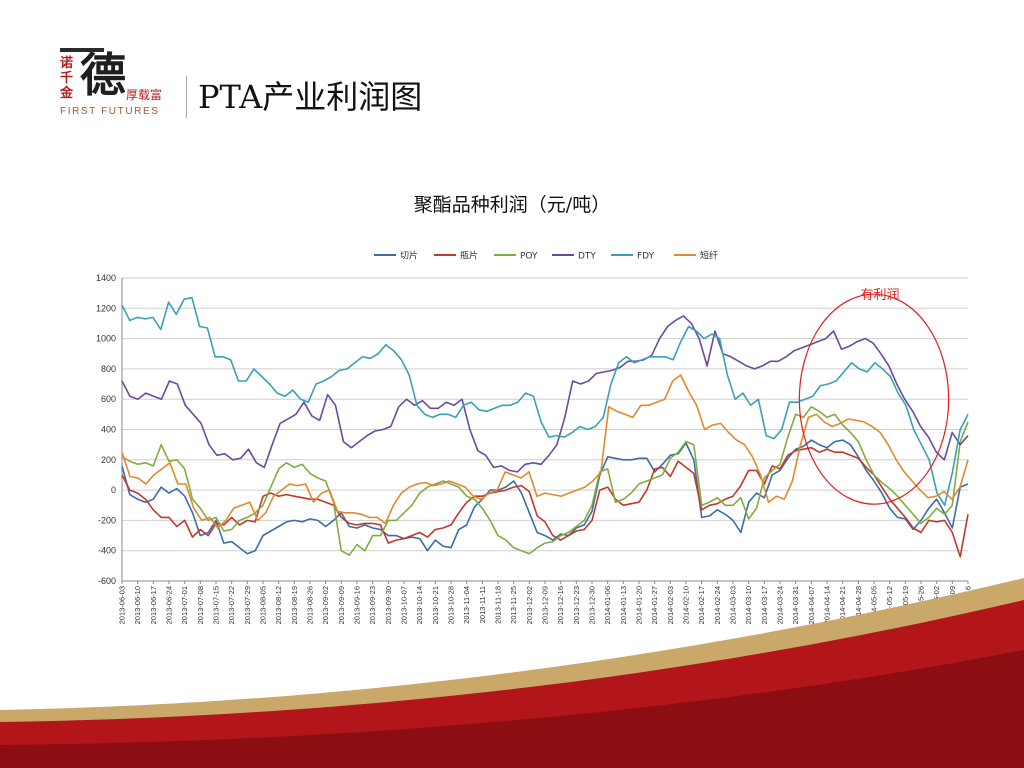 Image resolution: width=1024 pixels, height=768 pixels. Describe the element at coordinates (748, 605) in the screenshot. I see `x-tick-label: 2014-03-10` at that location.